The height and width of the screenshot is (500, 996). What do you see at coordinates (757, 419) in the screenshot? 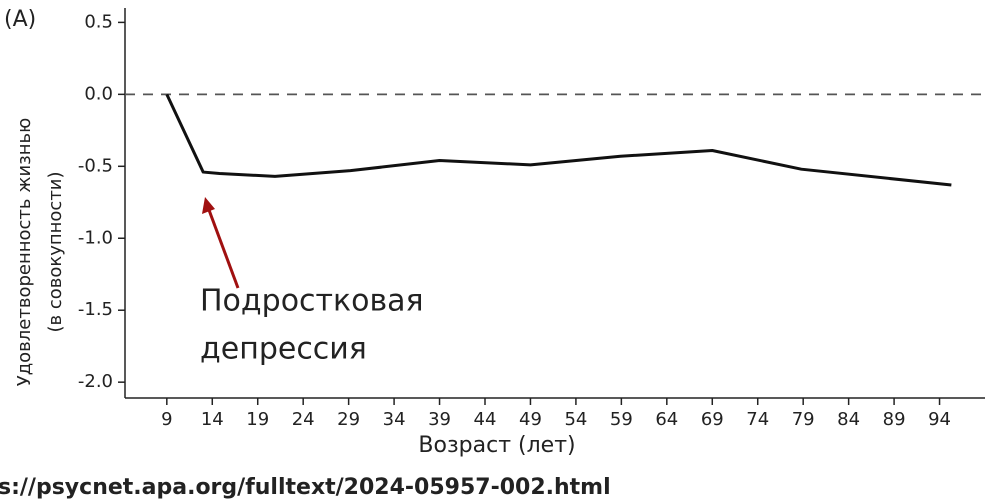
I see `x-tick-label: 74` at bounding box center [757, 419].